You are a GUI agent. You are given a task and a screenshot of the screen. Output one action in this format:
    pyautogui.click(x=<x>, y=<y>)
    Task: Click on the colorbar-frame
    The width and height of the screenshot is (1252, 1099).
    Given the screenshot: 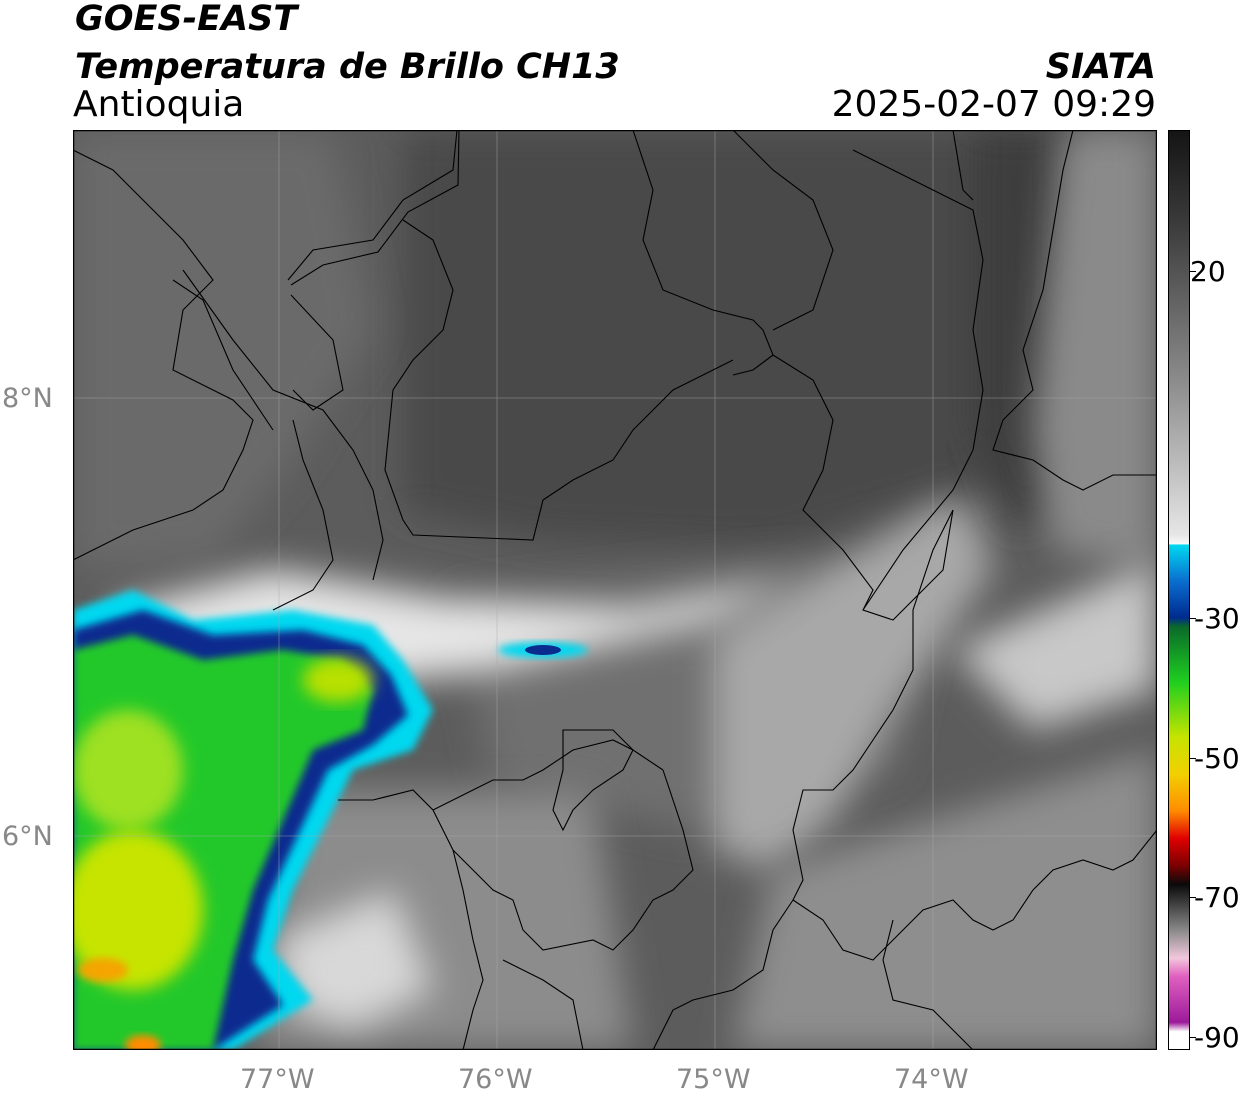 What is the action you would take?
    pyautogui.click(x=1179, y=590)
    